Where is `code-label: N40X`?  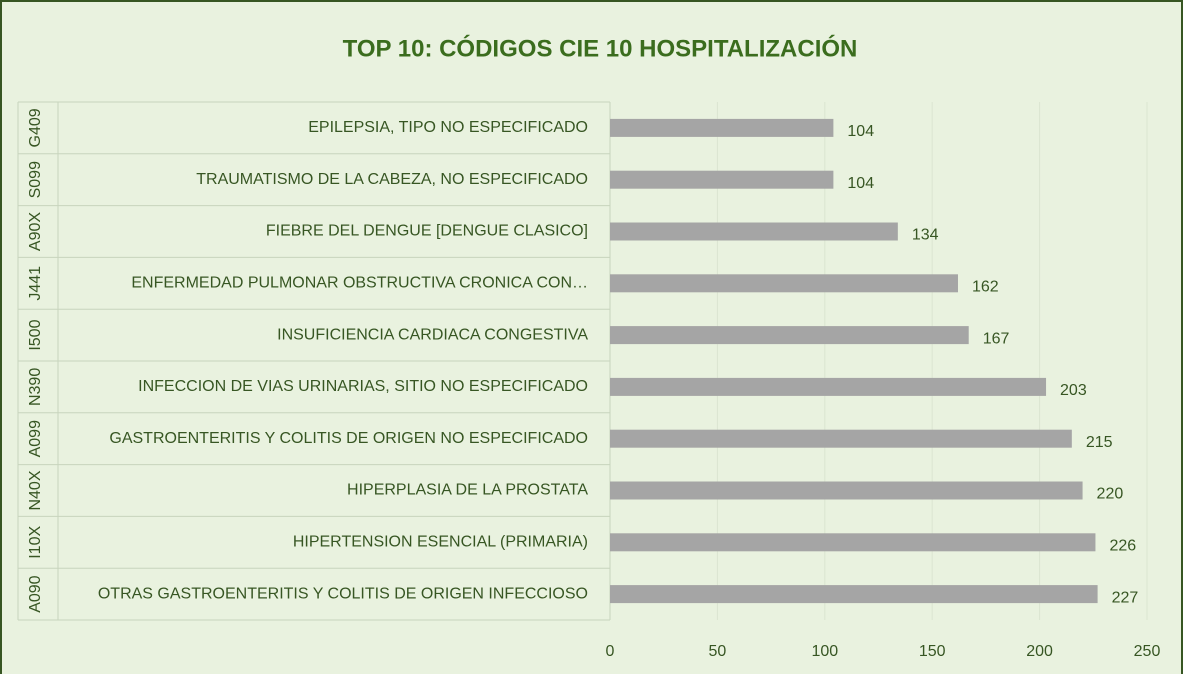 code-label: N40X is located at coordinates (35, 490).